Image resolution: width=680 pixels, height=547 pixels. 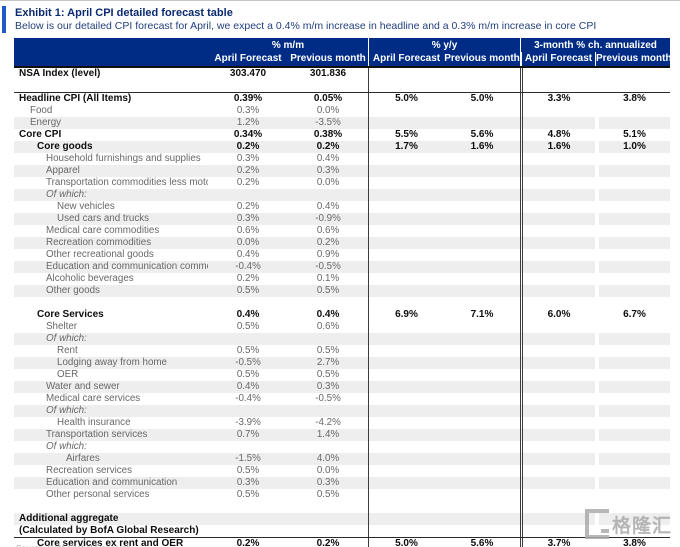 I want to click on table-row: Used cars and trucks 0.3% -0.9%, so click(x=342, y=219).